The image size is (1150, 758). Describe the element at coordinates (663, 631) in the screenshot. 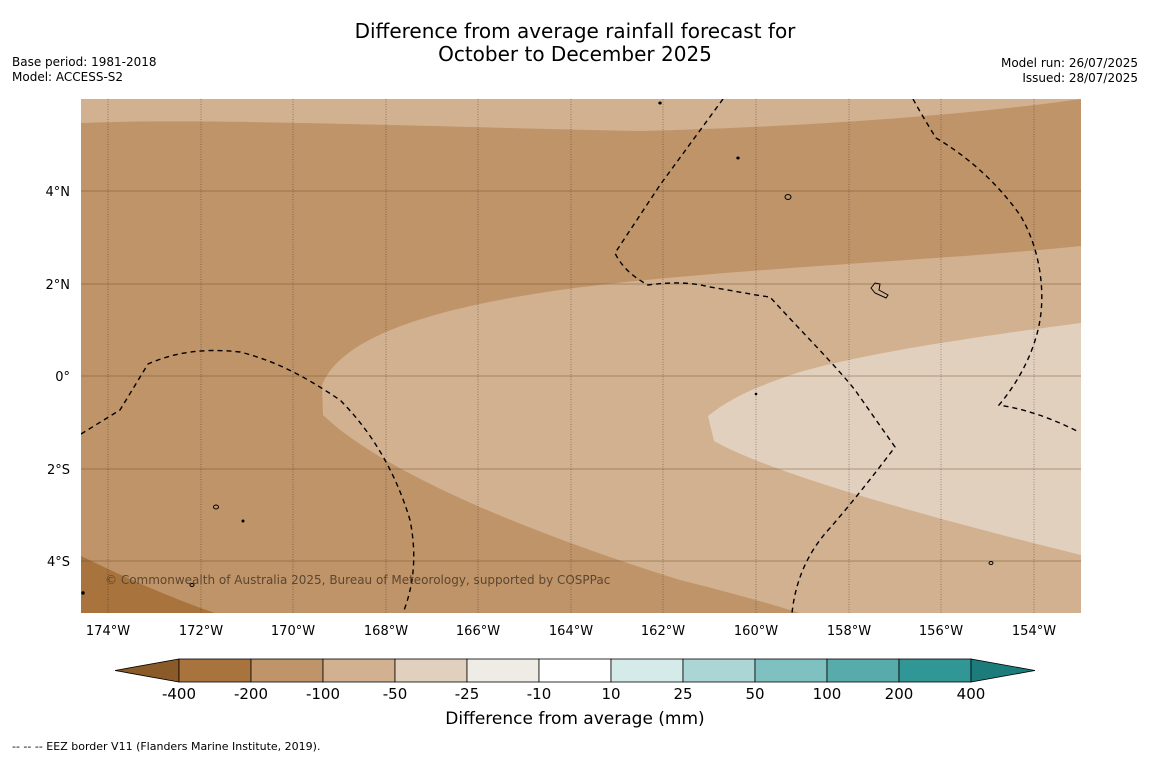

I see `lon-tick-162w: 162°W` at that location.